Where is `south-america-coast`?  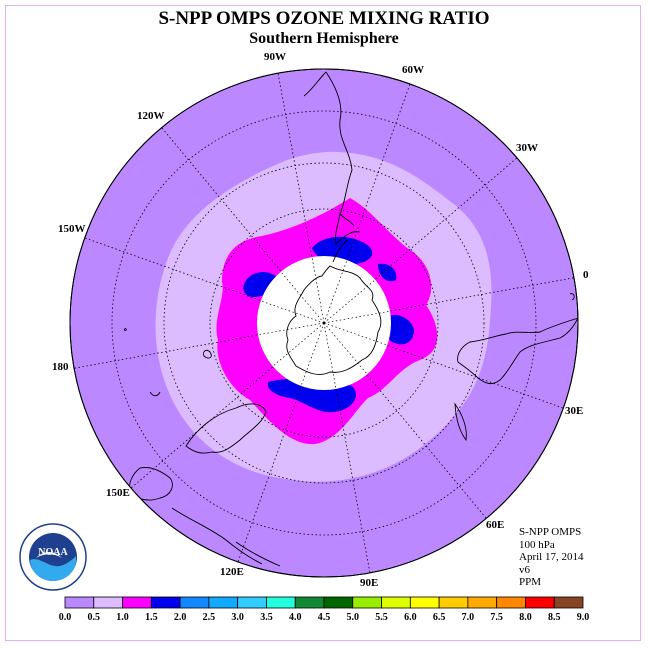 south-america-coast is located at coordinates (332, 158).